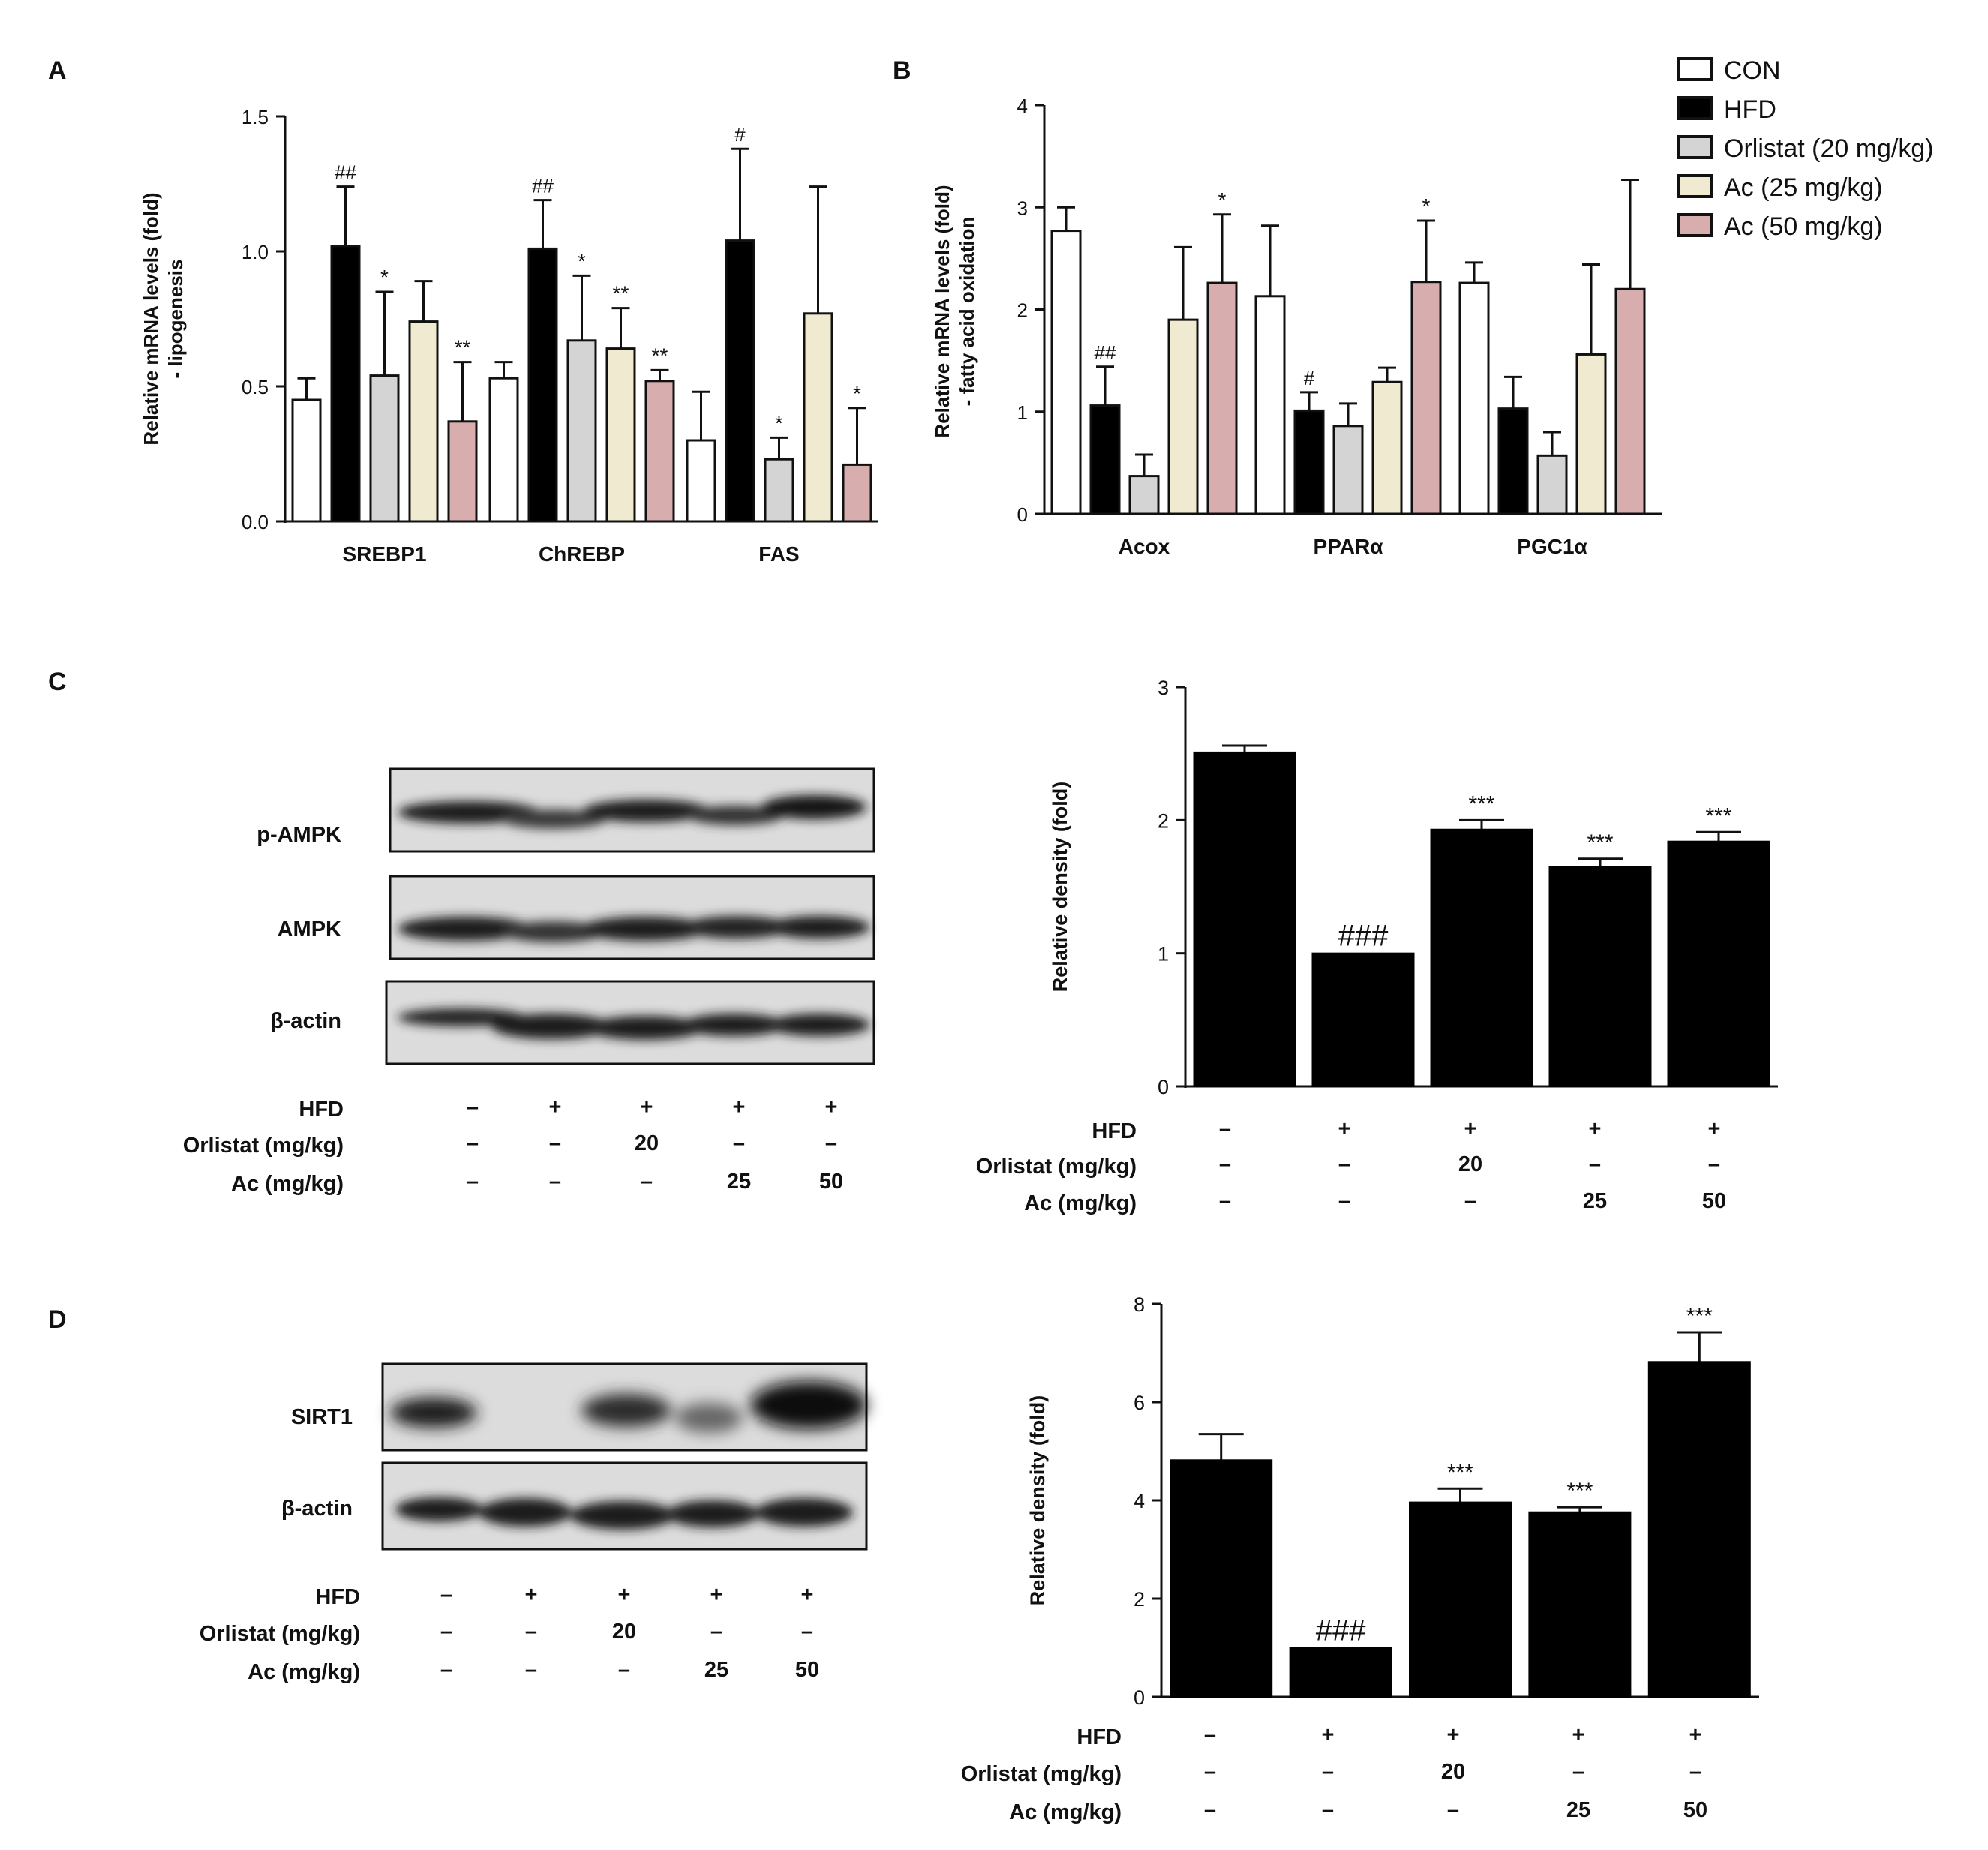 The image size is (1988, 1850). What do you see at coordinates (299, 835) in the screenshot?
I see `blot-label-p-ampk: p-AMPK` at bounding box center [299, 835].